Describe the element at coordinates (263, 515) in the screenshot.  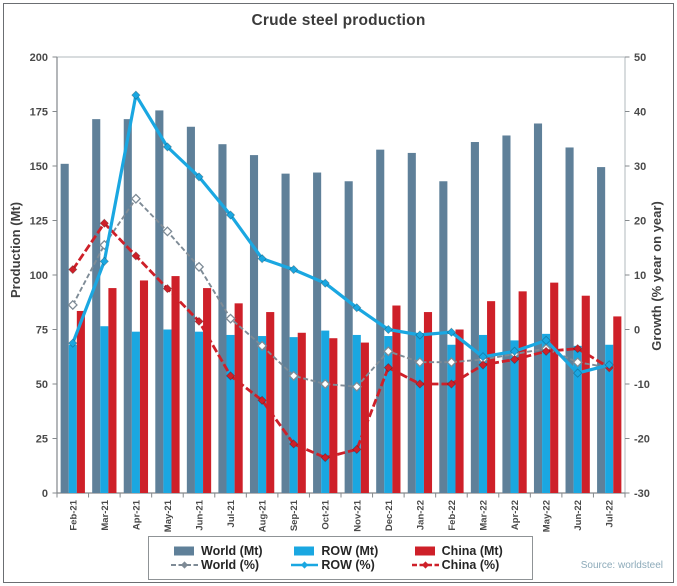
I see `x-tick-label: Aug-21` at that location.